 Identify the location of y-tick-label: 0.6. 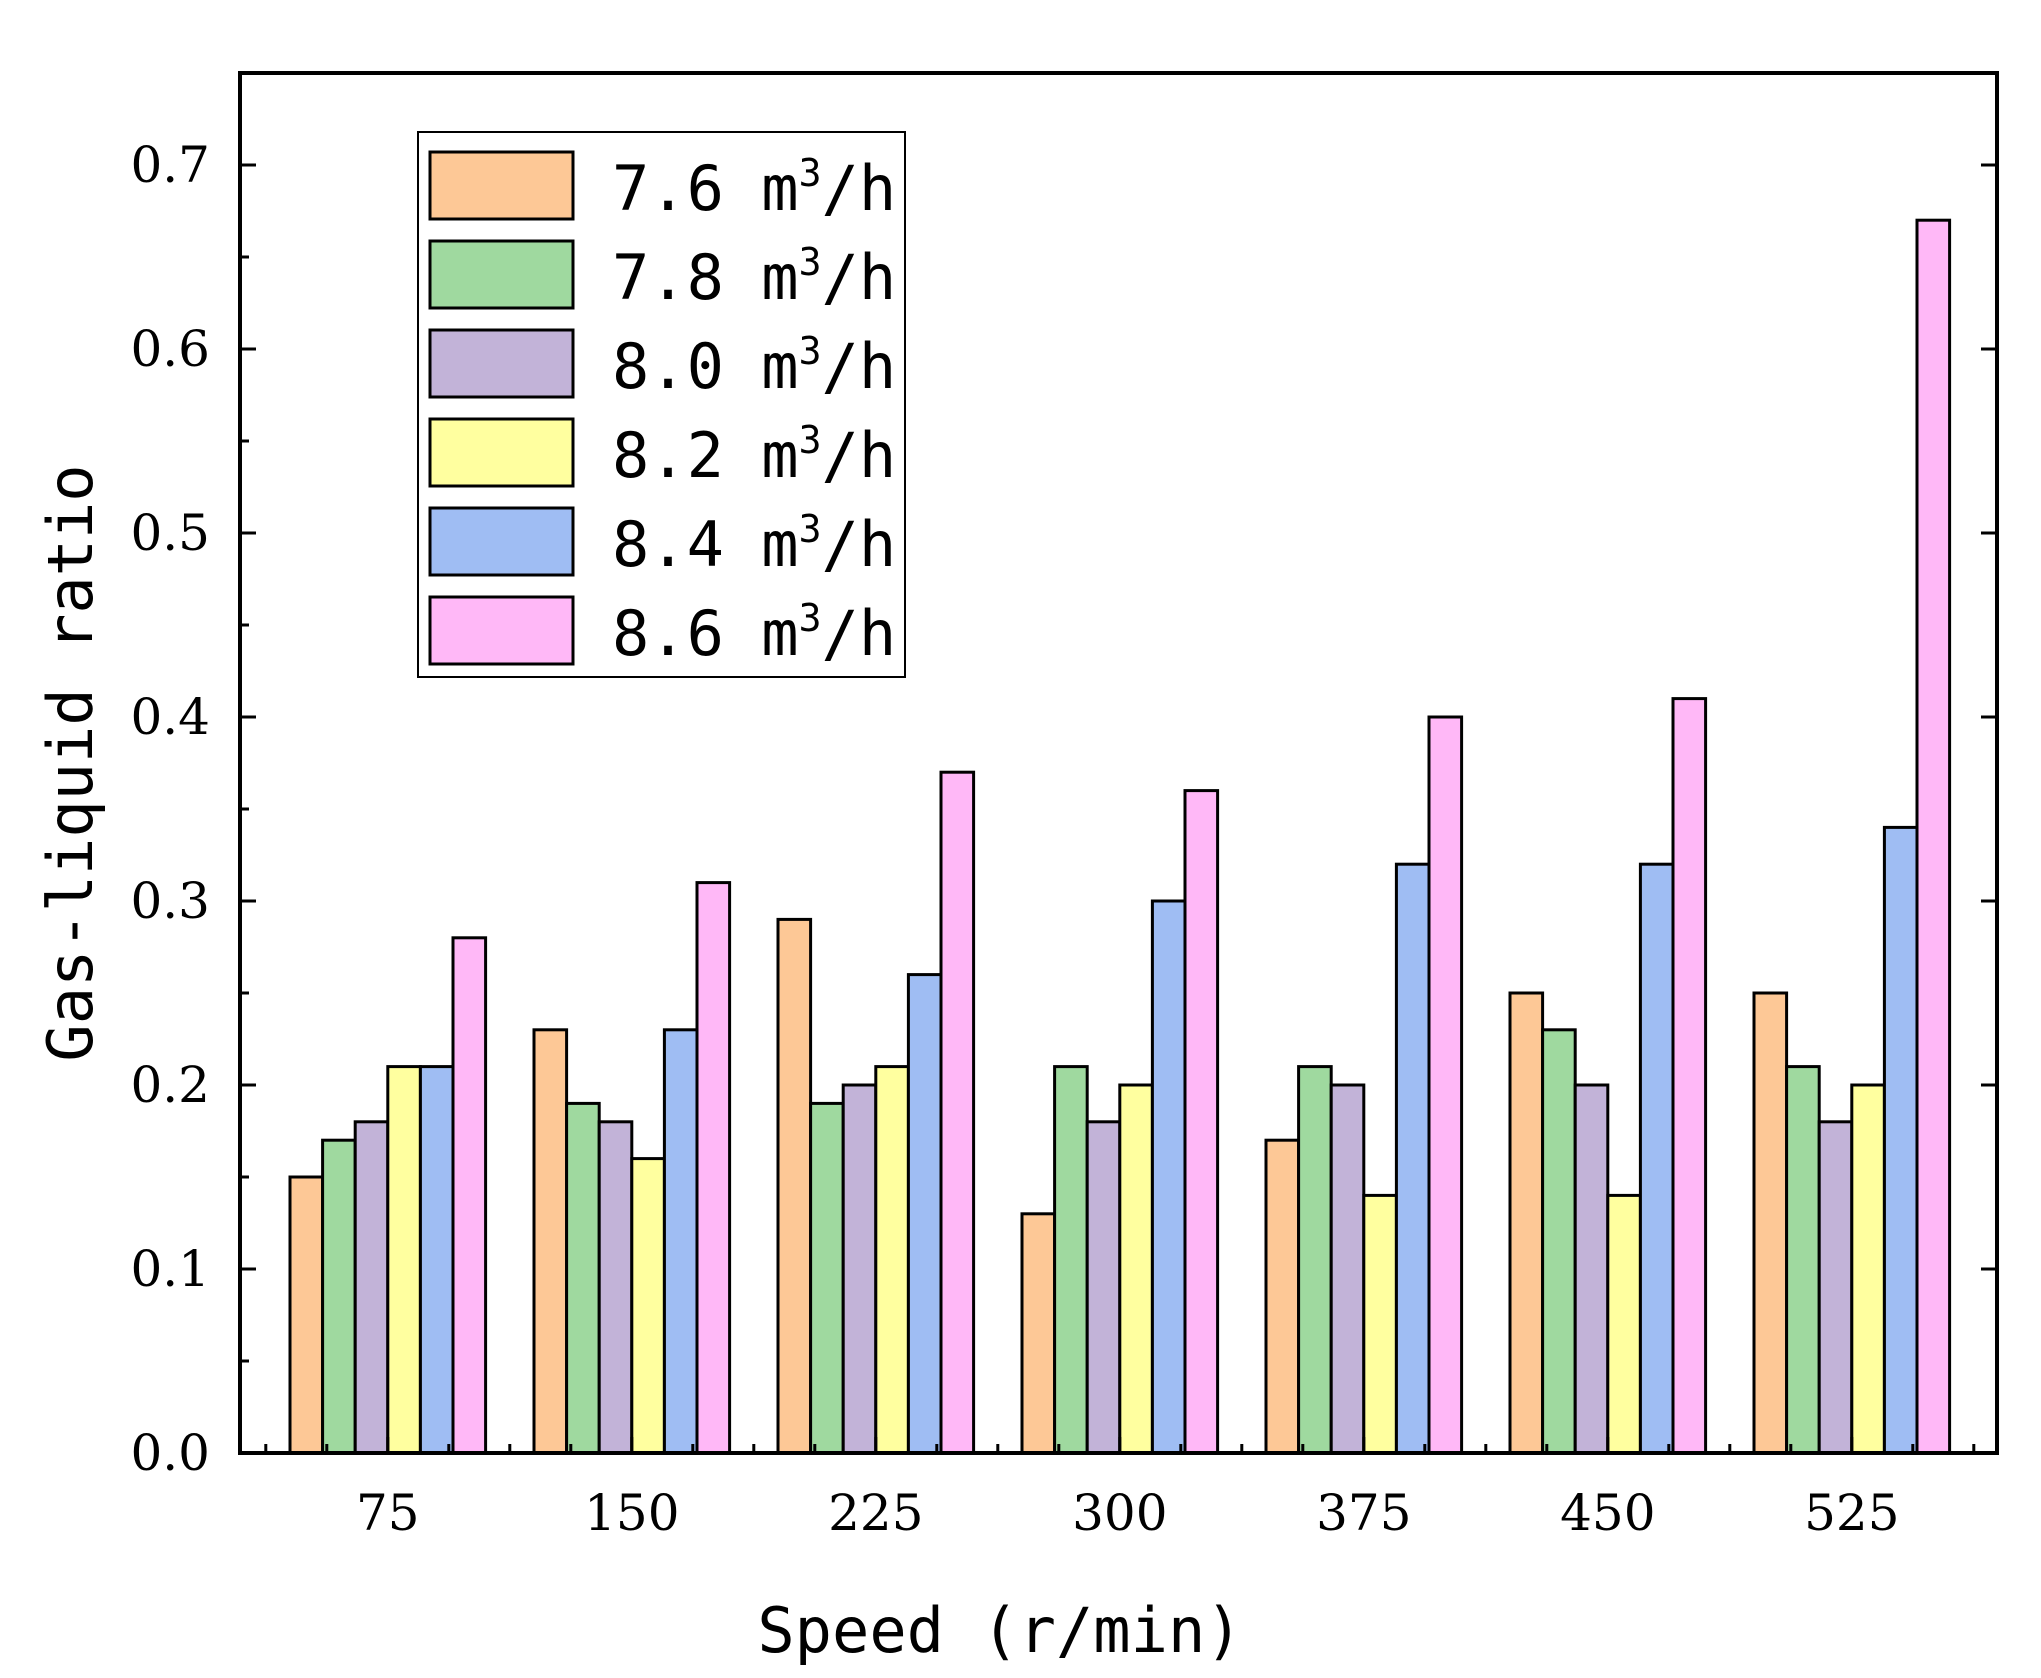
(170, 349).